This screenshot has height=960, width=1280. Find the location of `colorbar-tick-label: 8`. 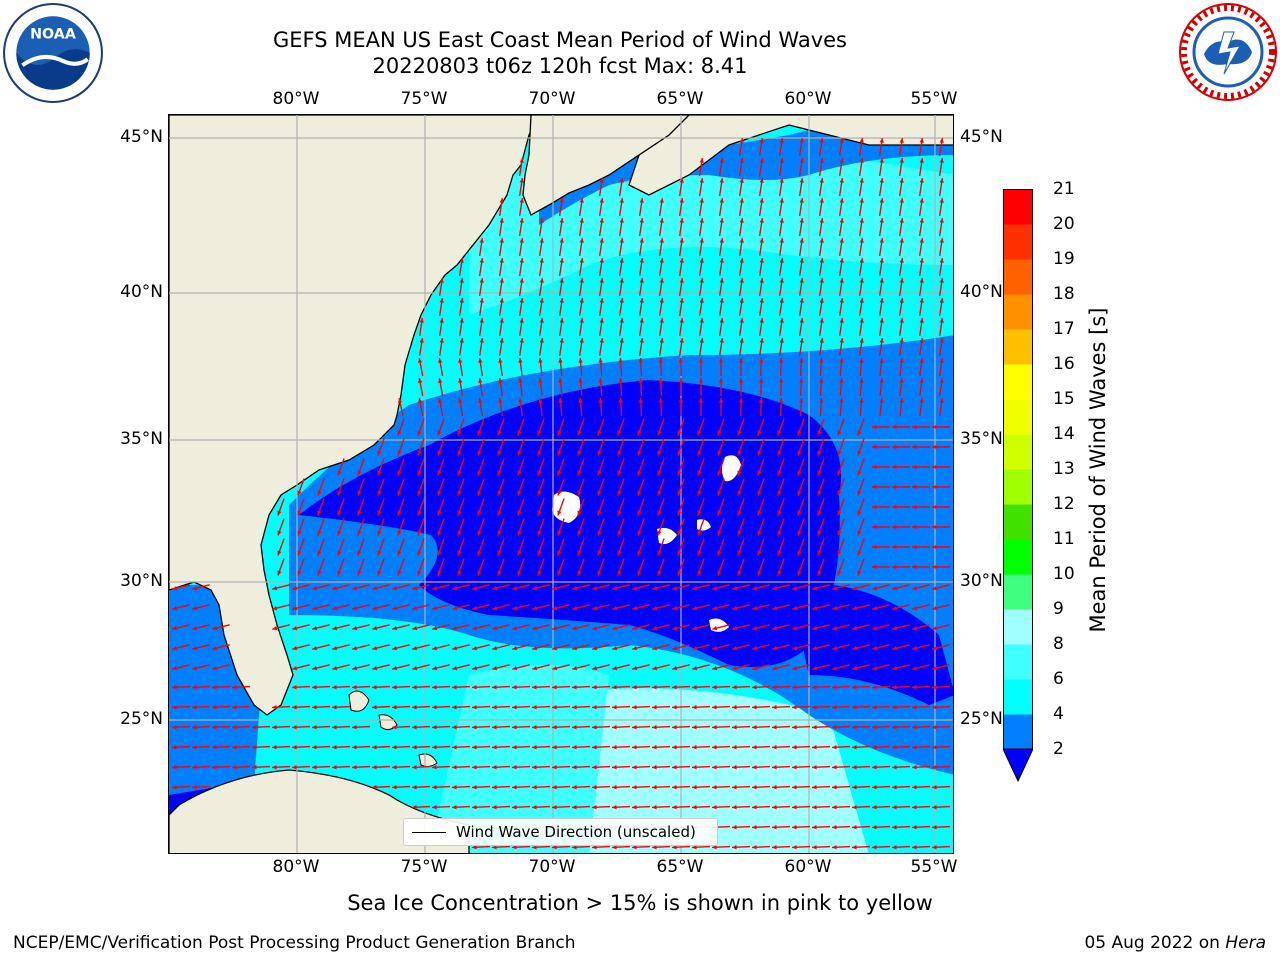

colorbar-tick-label: 8 is located at coordinates (1058, 644).